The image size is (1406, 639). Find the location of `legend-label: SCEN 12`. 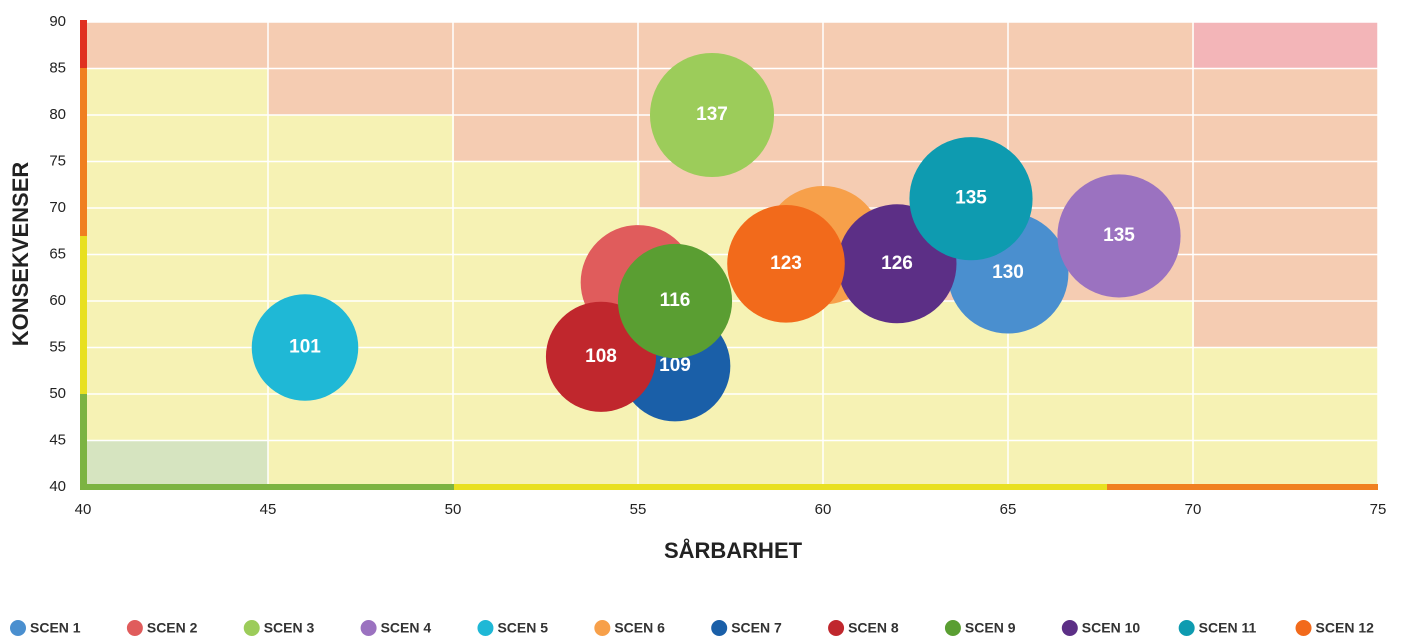

legend-label: SCEN 12 is located at coordinates (1345, 628).